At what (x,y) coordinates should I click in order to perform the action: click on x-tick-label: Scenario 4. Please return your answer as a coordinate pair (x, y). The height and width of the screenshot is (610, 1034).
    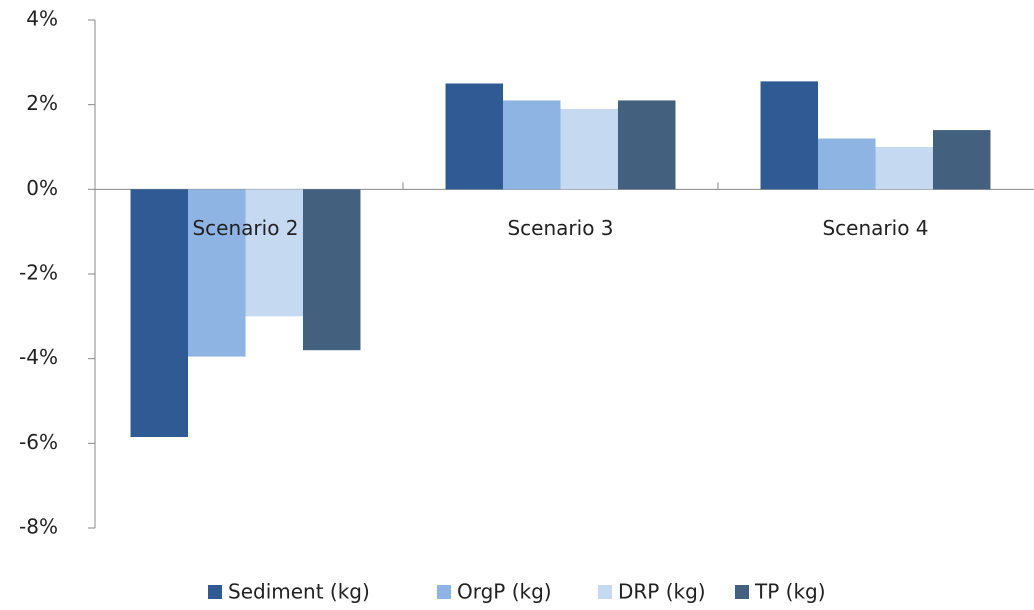
    Looking at the image, I should click on (875, 228).